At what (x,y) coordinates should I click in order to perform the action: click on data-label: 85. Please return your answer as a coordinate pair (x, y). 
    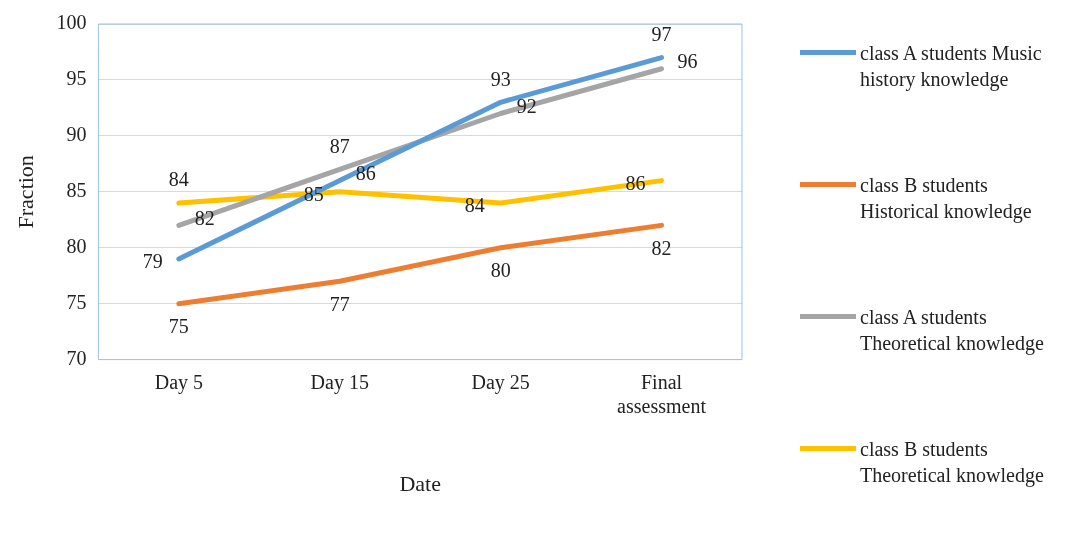
    Looking at the image, I should click on (313, 194).